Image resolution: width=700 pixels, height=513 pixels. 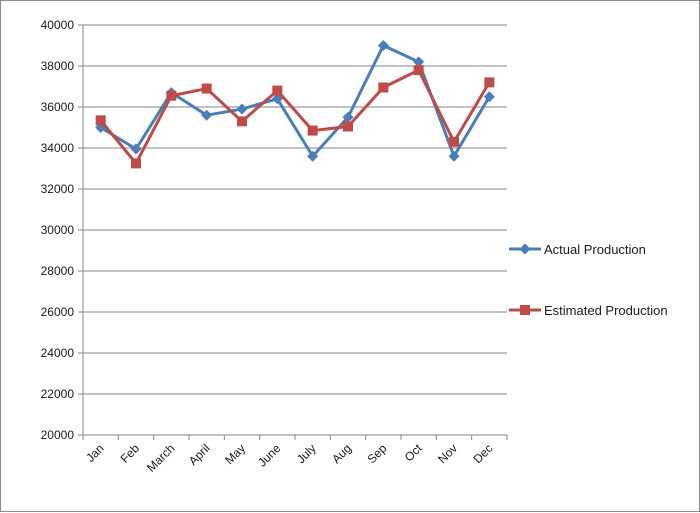 What do you see at coordinates (595, 249) in the screenshot?
I see `legend-label: Actual Production` at bounding box center [595, 249].